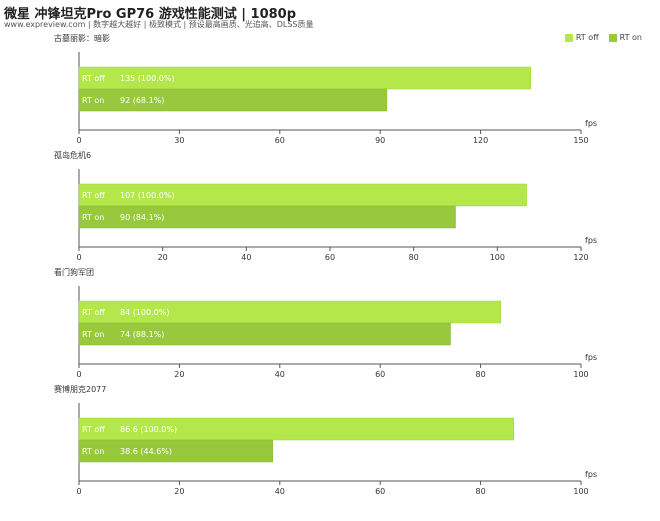  Describe the element at coordinates (80, 389) in the screenshot. I see `chart-4-title: 赛博朋克2077` at that location.